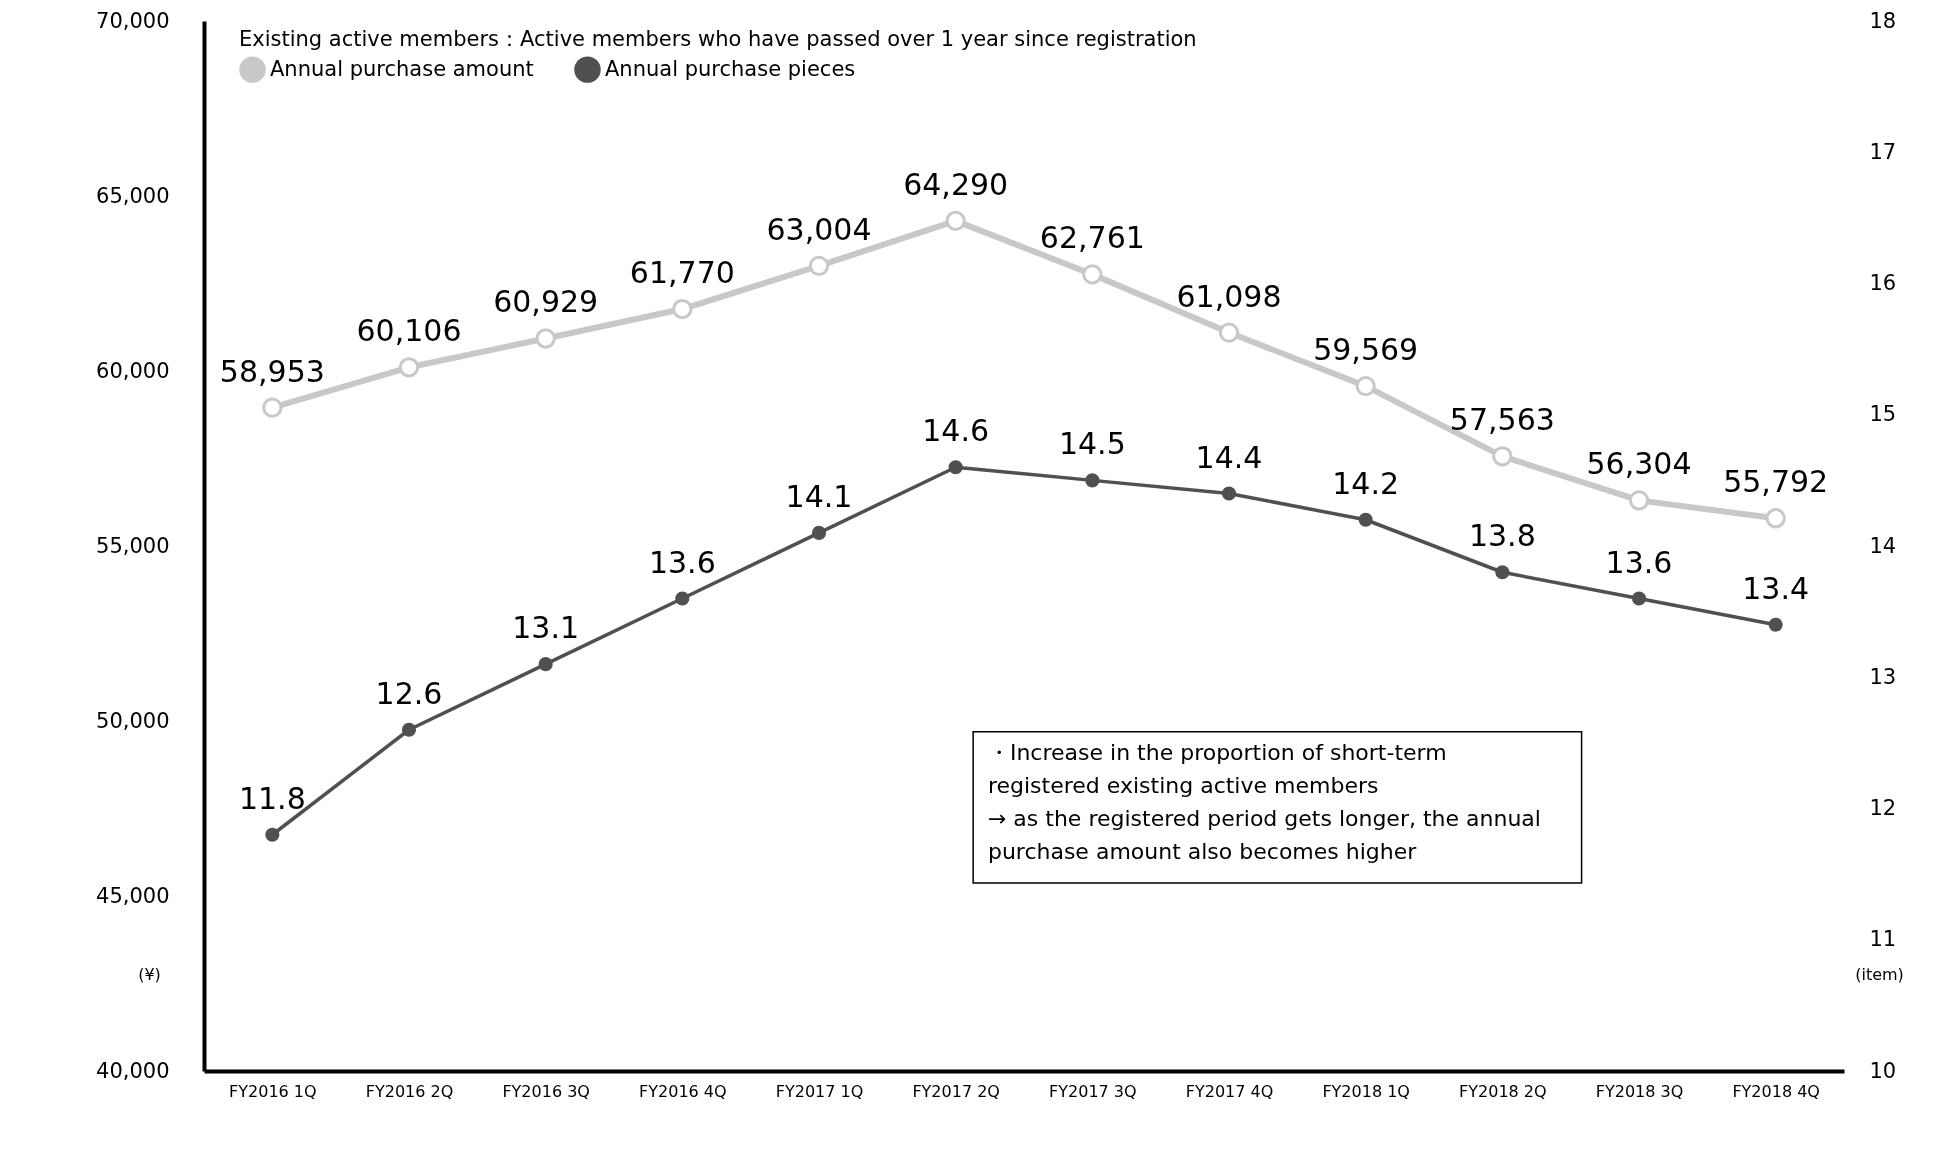  What do you see at coordinates (819, 1091) in the screenshot?
I see `x-tick-label: FY2017 1Q` at bounding box center [819, 1091].